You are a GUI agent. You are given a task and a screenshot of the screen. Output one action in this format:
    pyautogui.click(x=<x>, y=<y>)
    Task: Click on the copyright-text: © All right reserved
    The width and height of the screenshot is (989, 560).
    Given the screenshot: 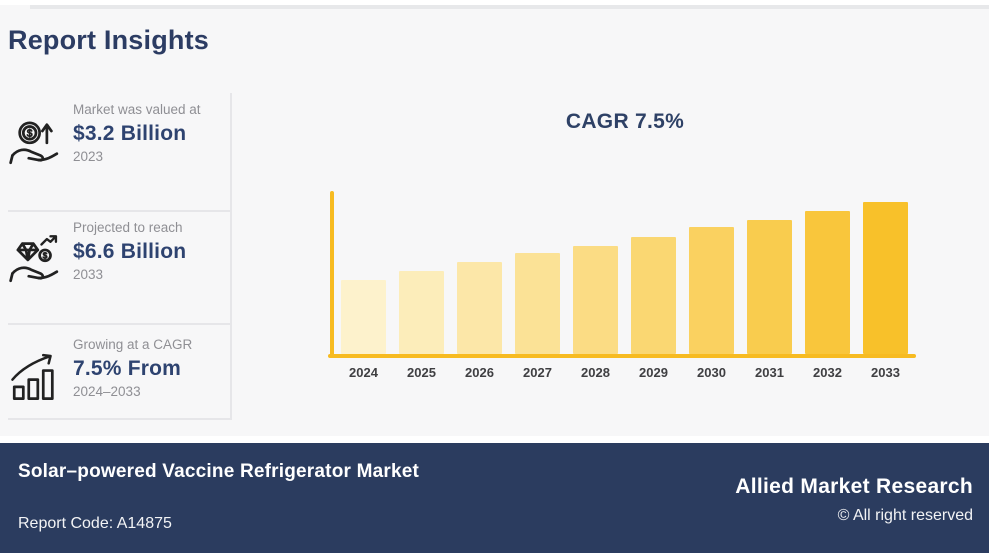 What is the action you would take?
    pyautogui.click(x=905, y=515)
    